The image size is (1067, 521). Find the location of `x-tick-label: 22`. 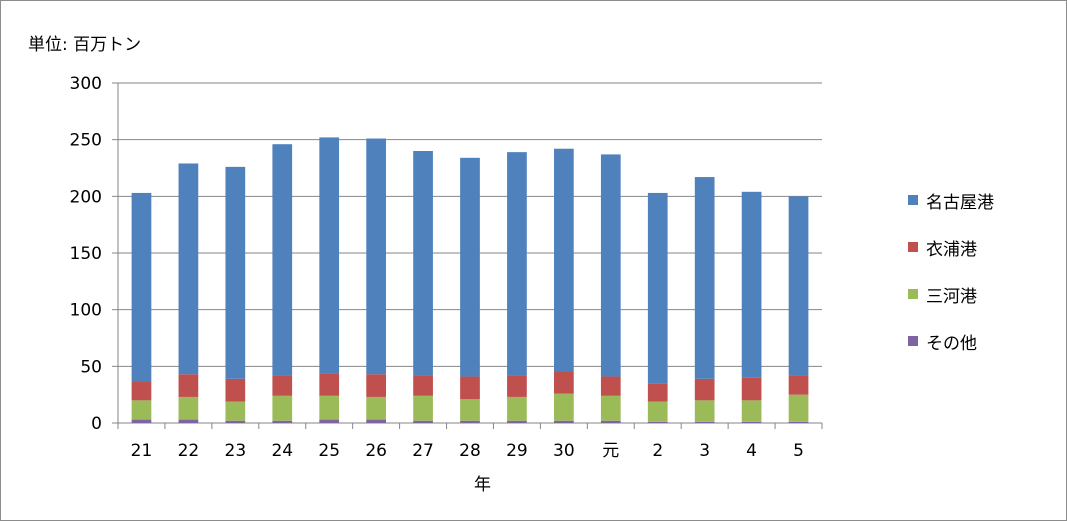

x-tick-label: 22 is located at coordinates (189, 451).